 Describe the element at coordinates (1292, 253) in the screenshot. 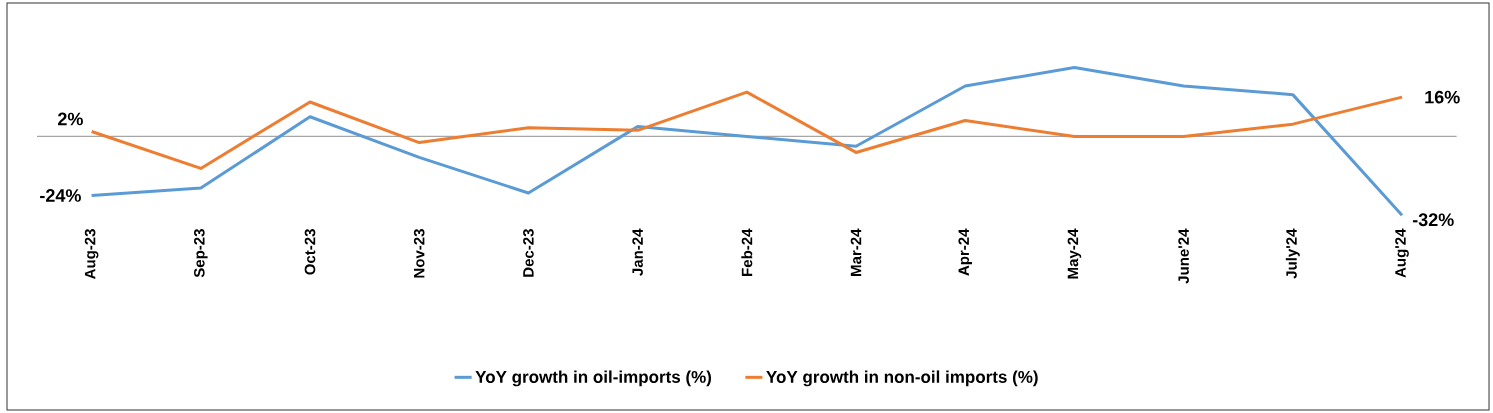

I see `x-tick-label: July'24` at that location.